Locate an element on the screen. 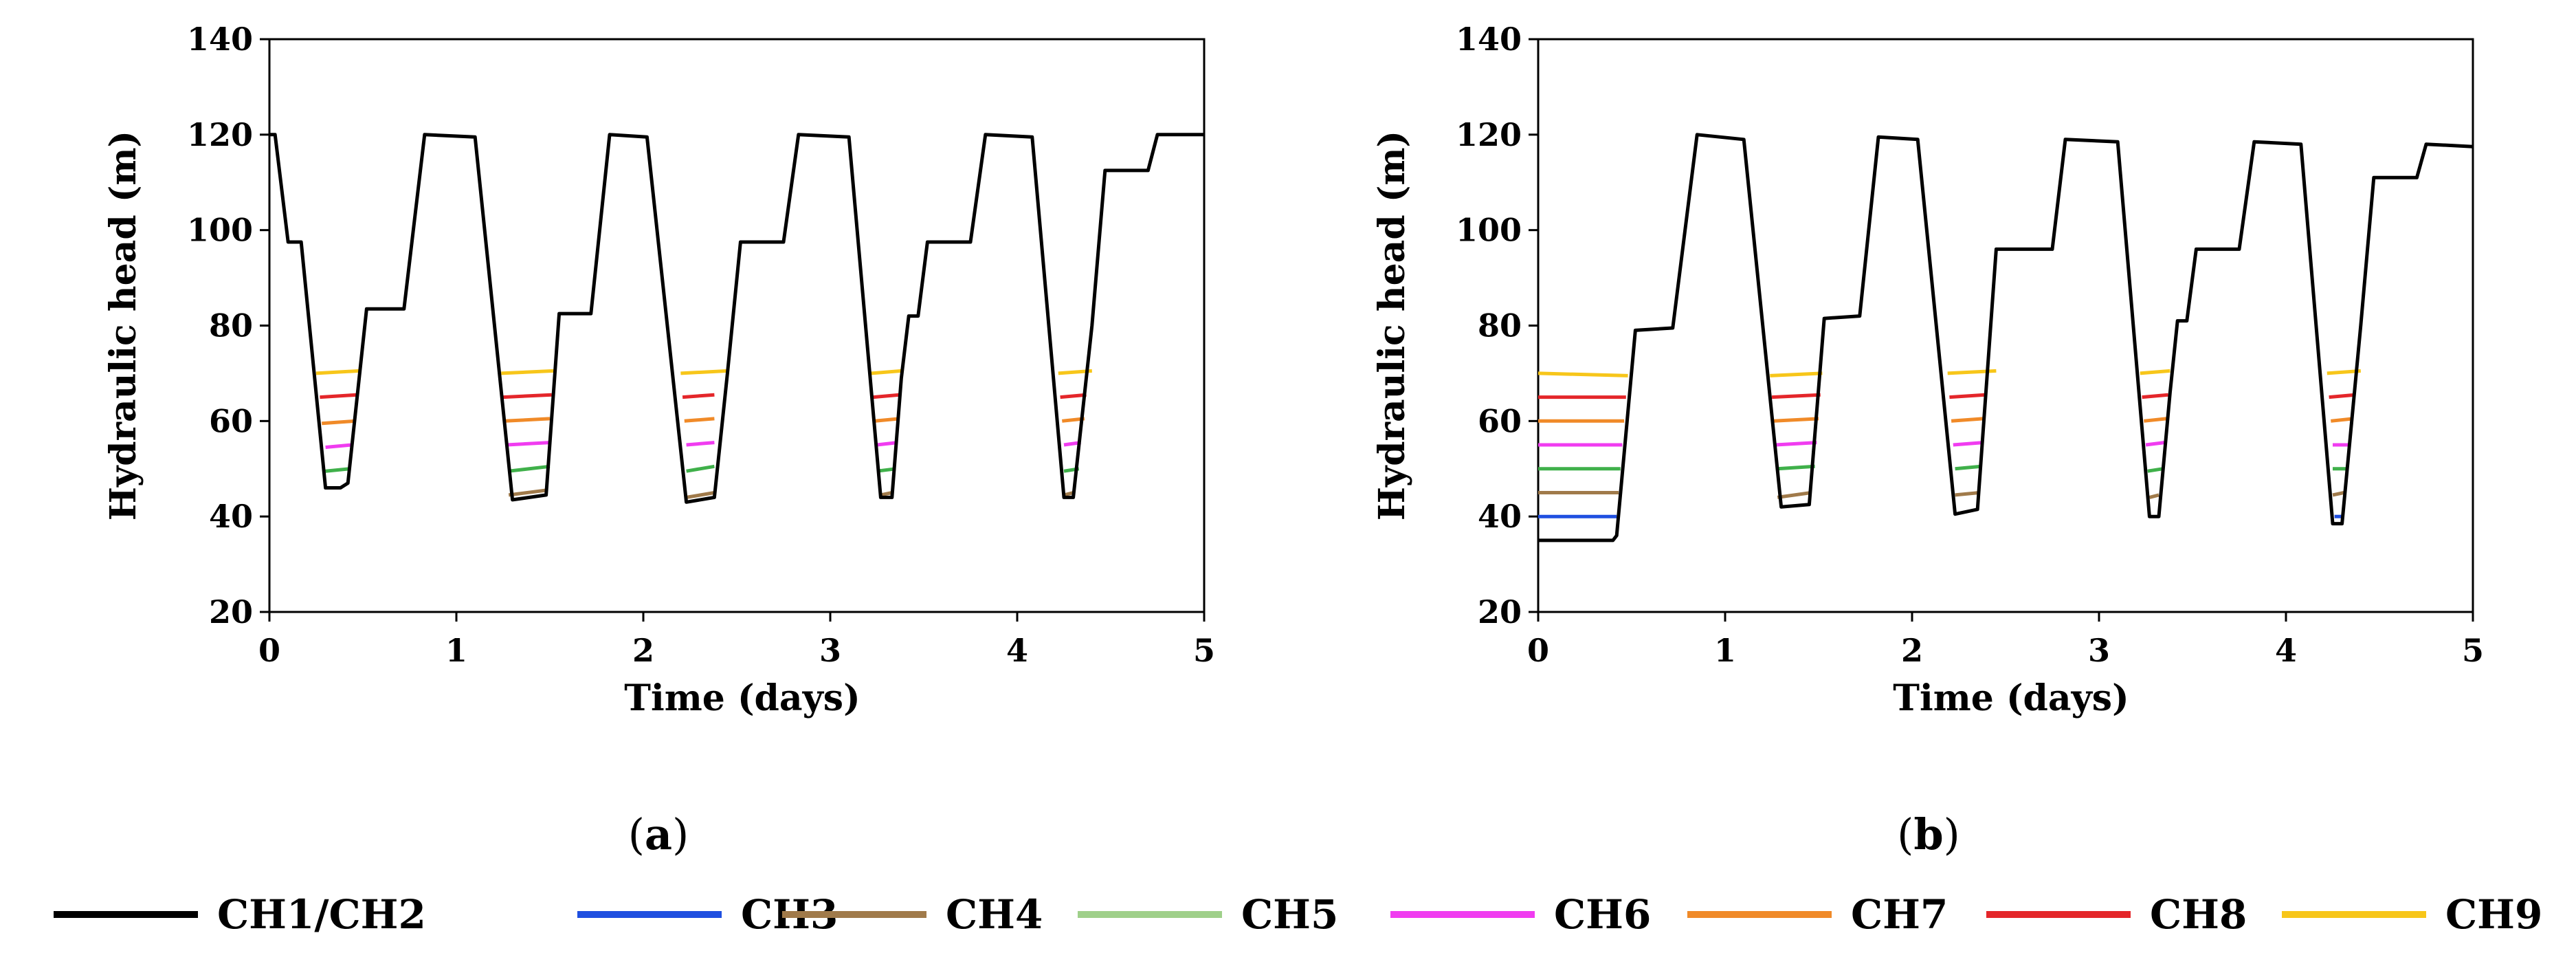 The image size is (2576, 964). legend: CH1/CH2 CH3 CH4 CH5 CH6 CH7 CH8 CH9 is located at coordinates (1298, 914).